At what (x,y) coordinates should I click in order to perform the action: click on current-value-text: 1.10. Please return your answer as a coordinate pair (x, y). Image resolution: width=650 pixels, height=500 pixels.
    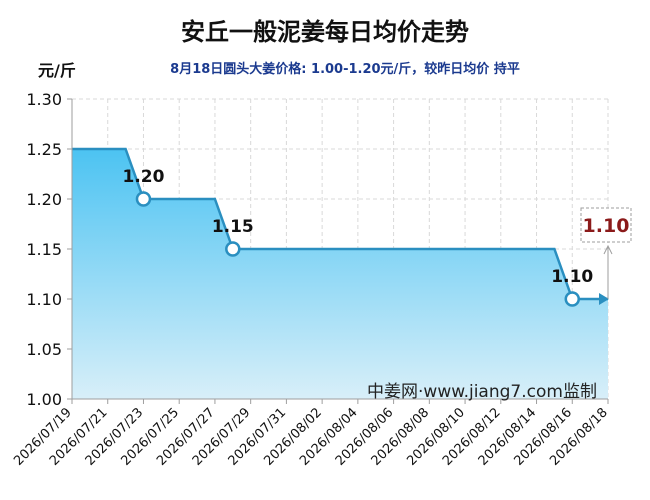
    Looking at the image, I should click on (606, 226).